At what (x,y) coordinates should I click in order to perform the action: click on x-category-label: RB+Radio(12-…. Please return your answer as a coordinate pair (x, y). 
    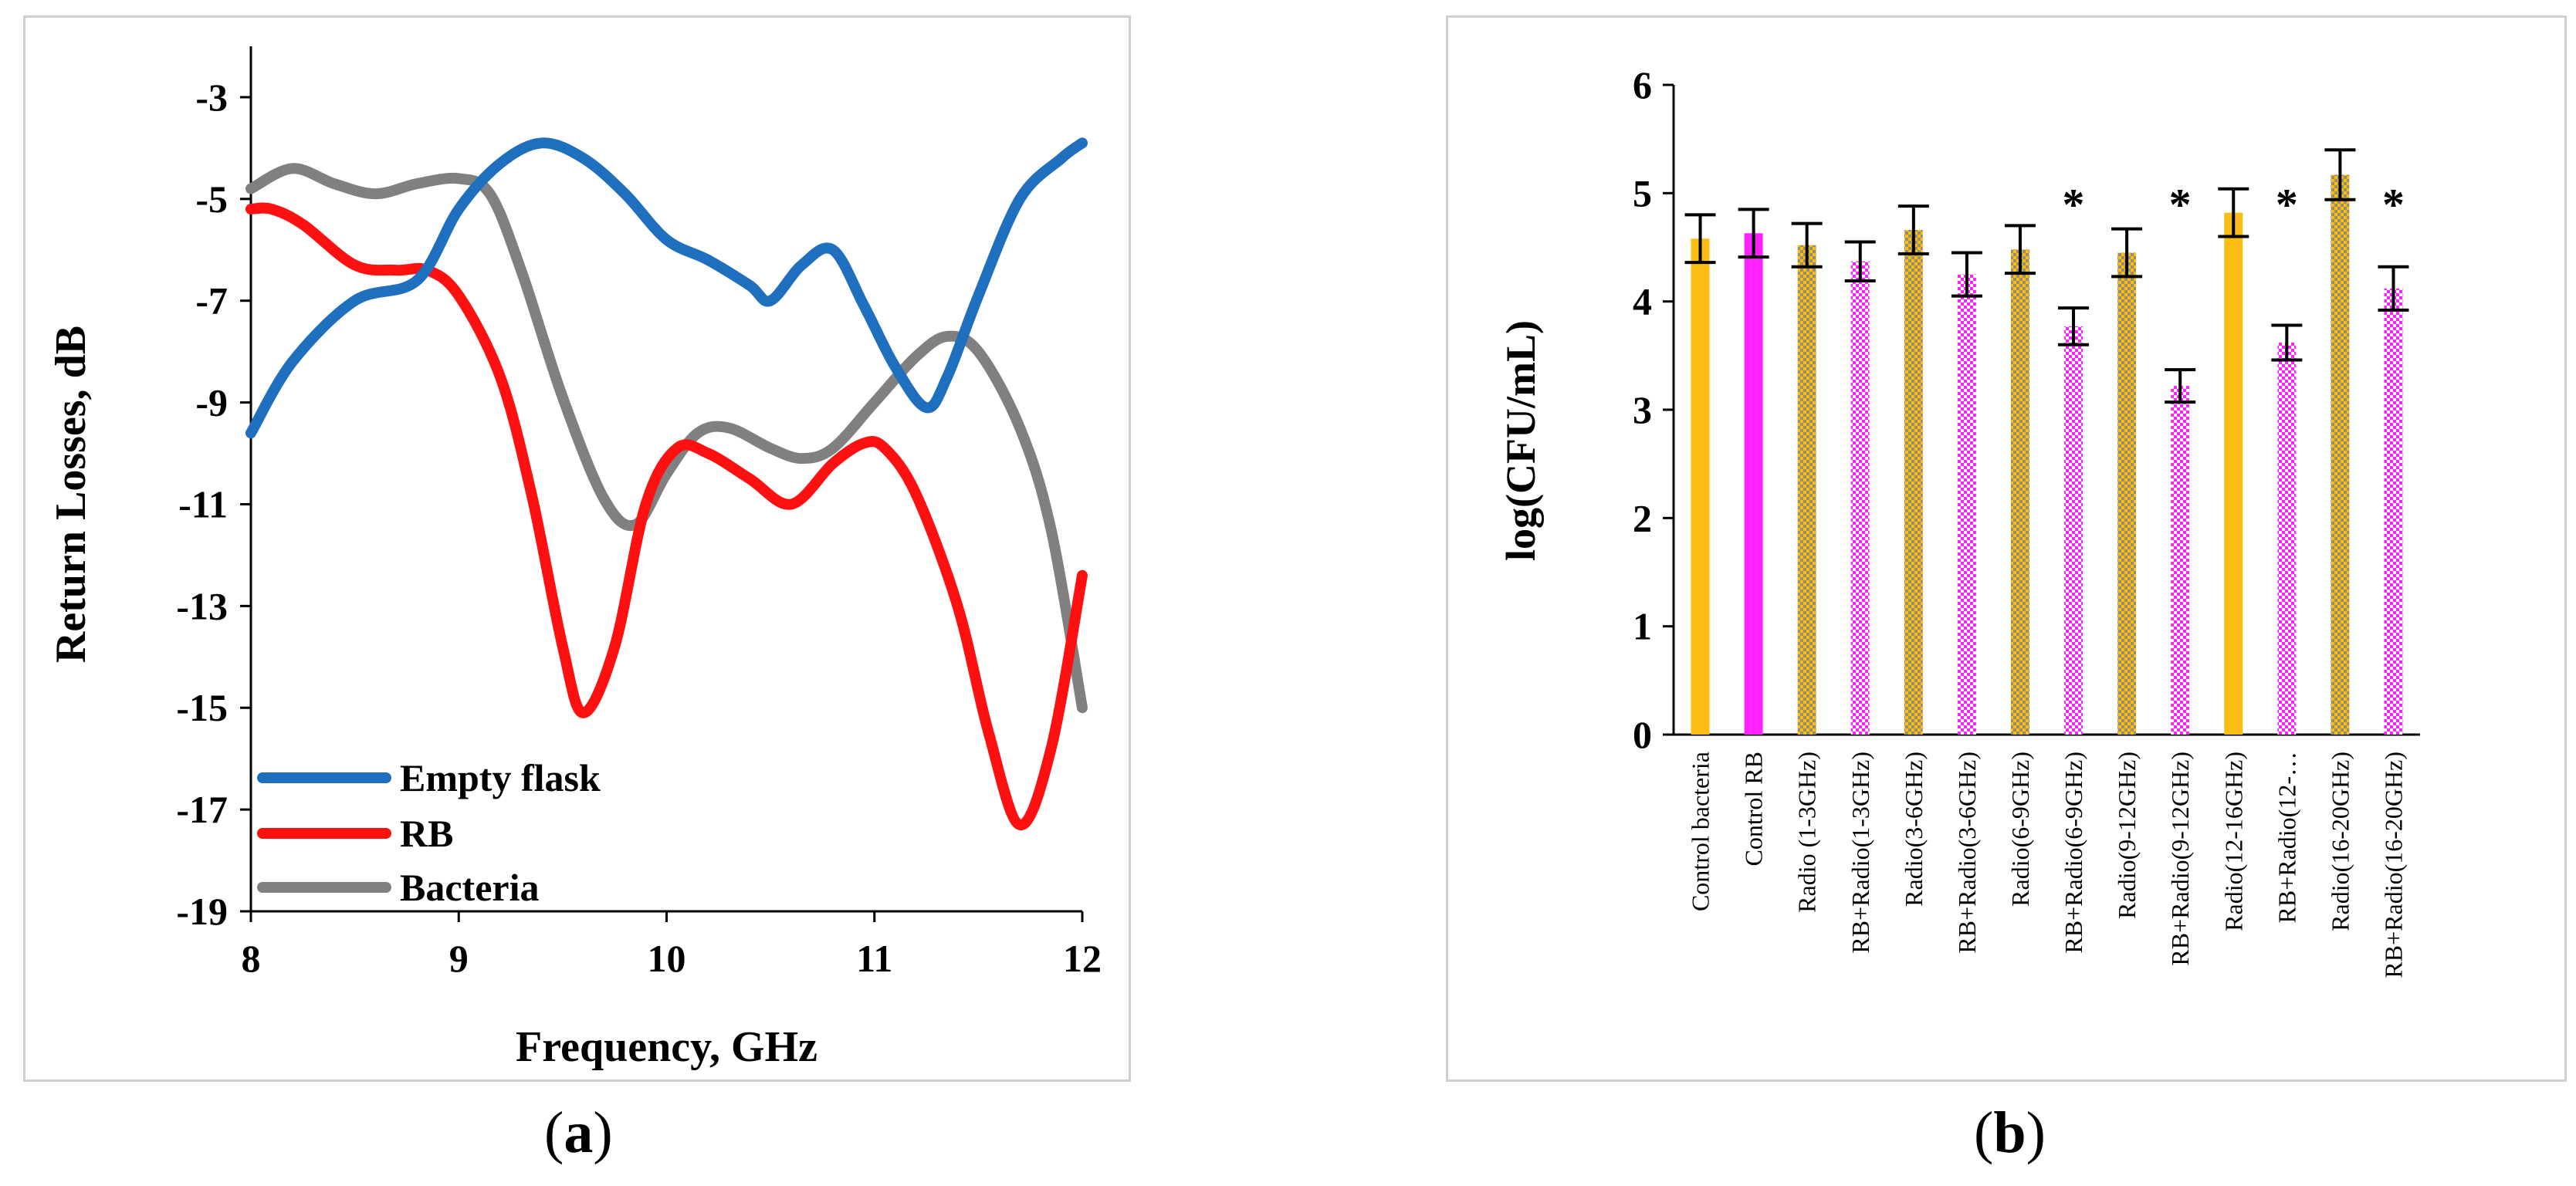
    Looking at the image, I should click on (2286, 837).